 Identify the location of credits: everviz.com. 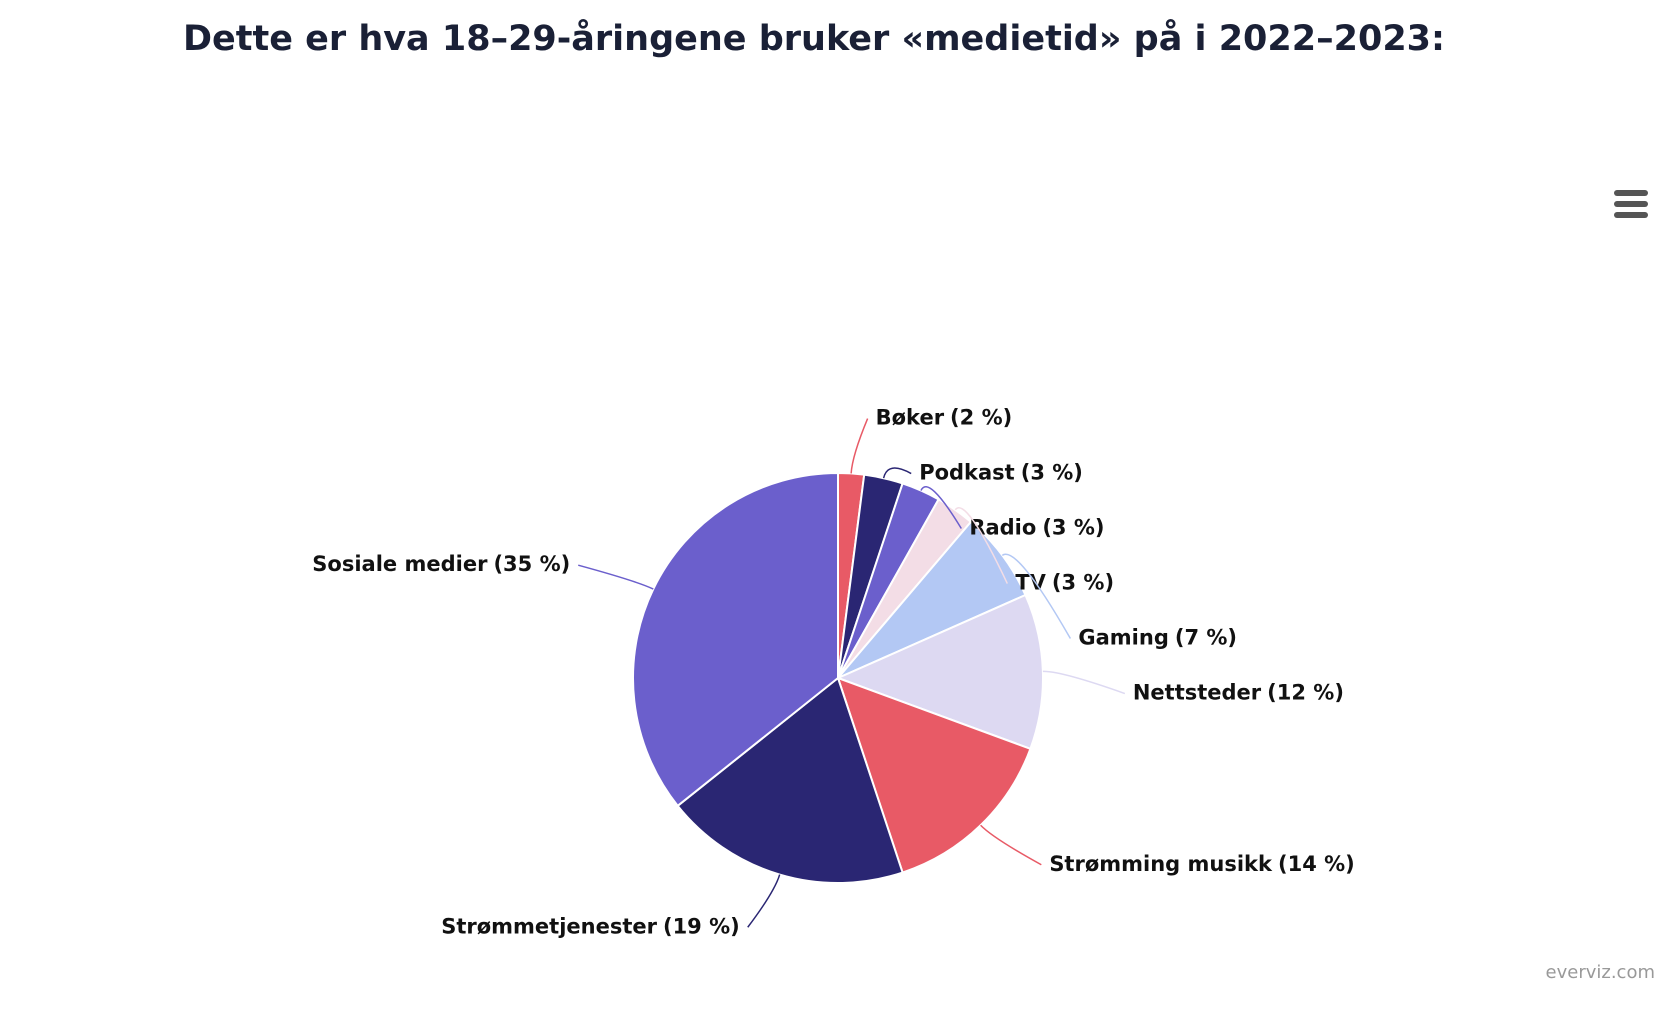
(1600, 972).